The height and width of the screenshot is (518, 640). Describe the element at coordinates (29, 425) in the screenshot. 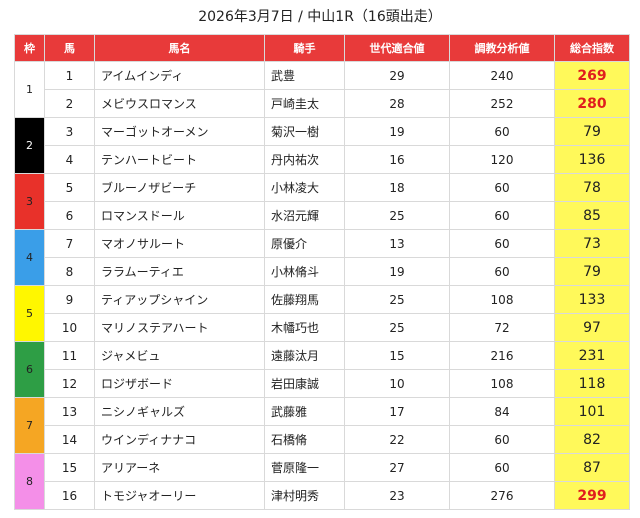

I see `waku-cell: 7` at that location.